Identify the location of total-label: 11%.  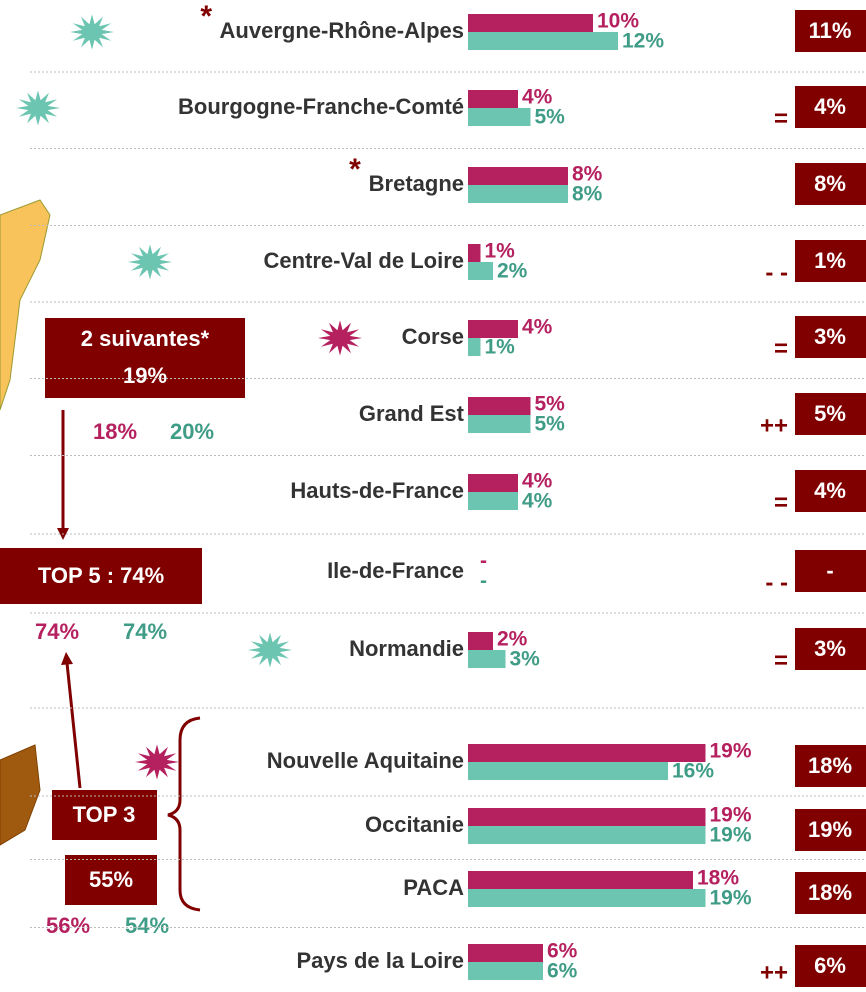
(830, 30).